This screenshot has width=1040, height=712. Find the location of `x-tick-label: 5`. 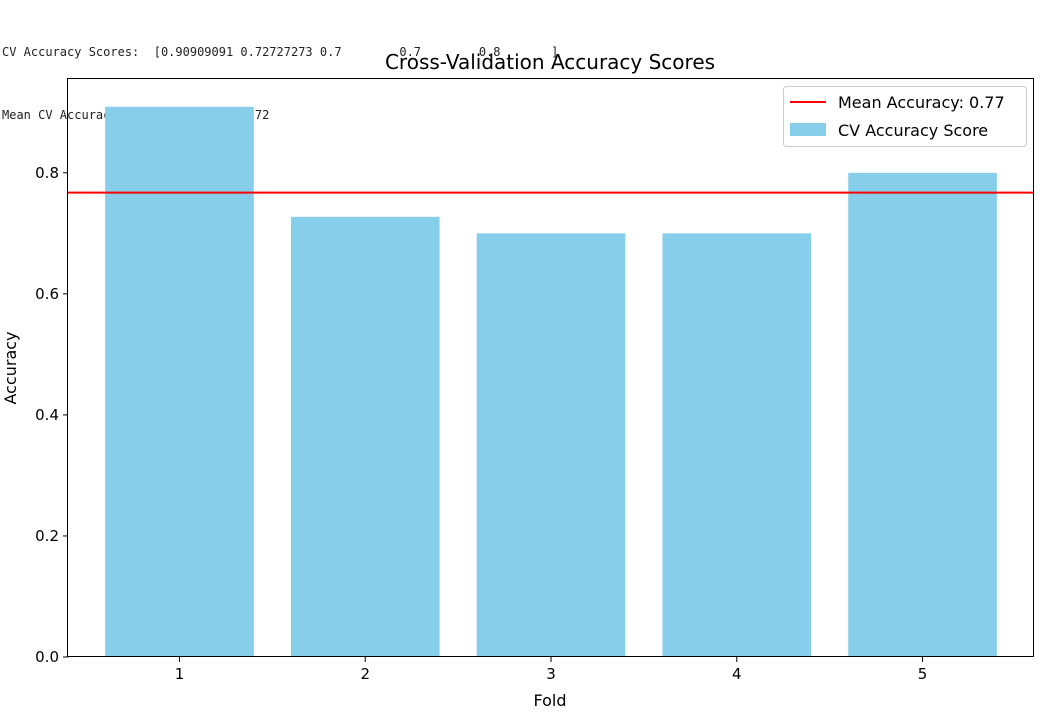

x-tick-label: 5 is located at coordinates (923, 674).